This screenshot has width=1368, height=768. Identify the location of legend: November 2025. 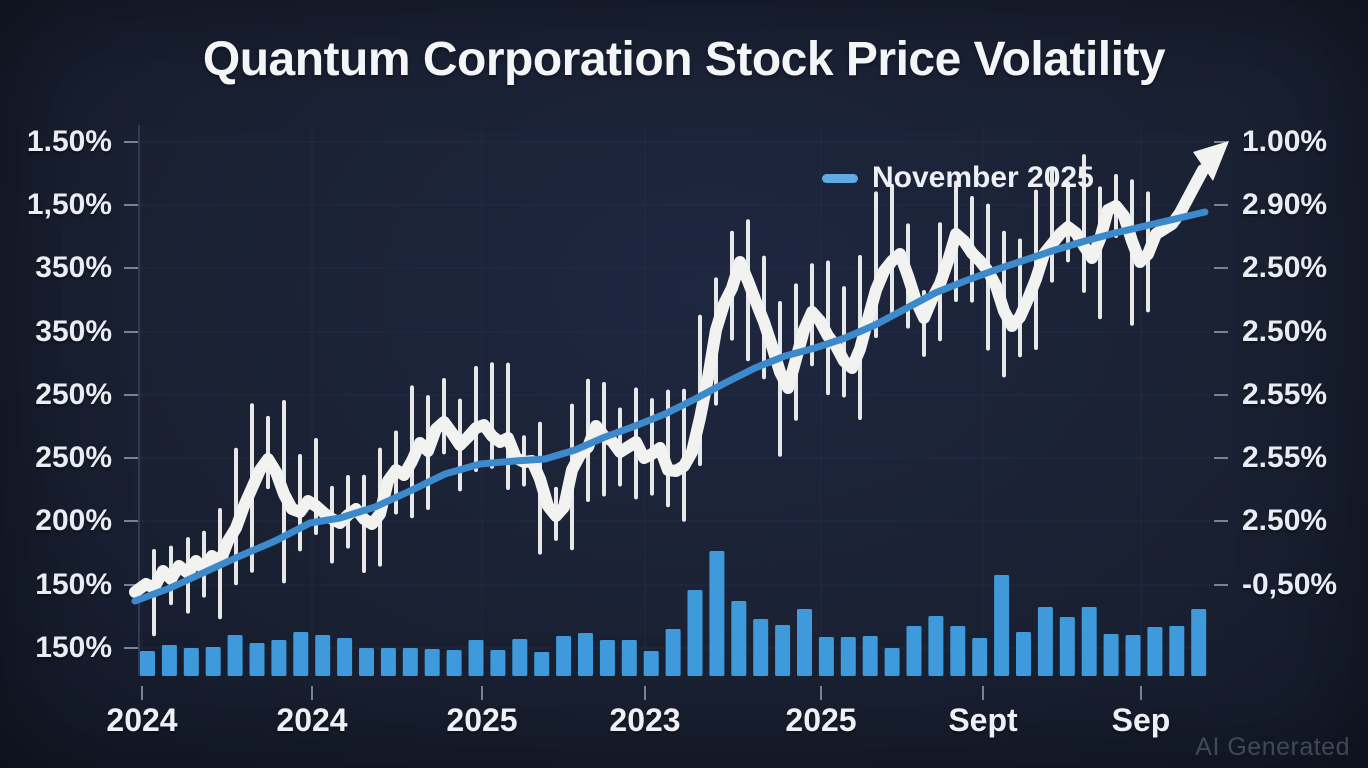
(958, 178).